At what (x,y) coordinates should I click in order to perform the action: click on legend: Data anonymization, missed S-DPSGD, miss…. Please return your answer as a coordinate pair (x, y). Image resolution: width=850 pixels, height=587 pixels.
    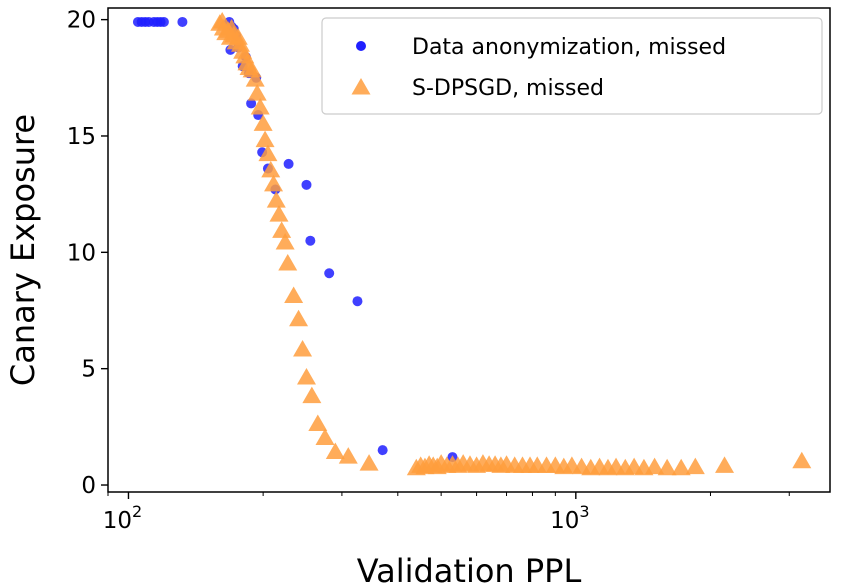
    Looking at the image, I should click on (572, 66).